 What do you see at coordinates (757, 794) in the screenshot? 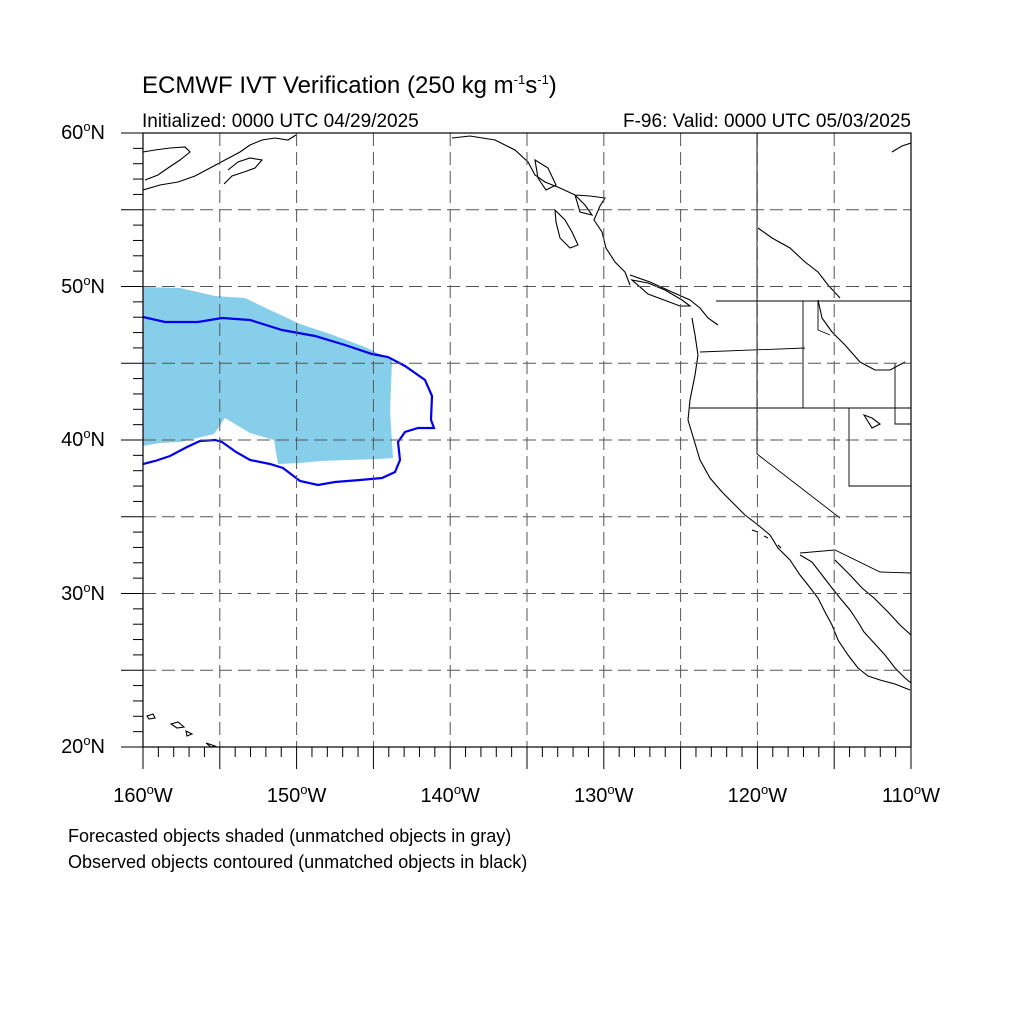
I see `lon-label: 120oW` at bounding box center [757, 794].